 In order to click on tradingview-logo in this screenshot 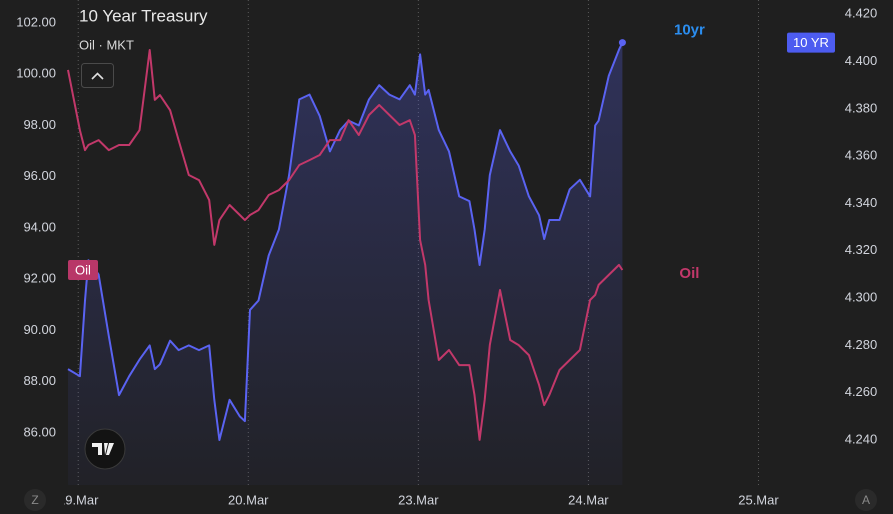, I will do `click(105, 449)`.